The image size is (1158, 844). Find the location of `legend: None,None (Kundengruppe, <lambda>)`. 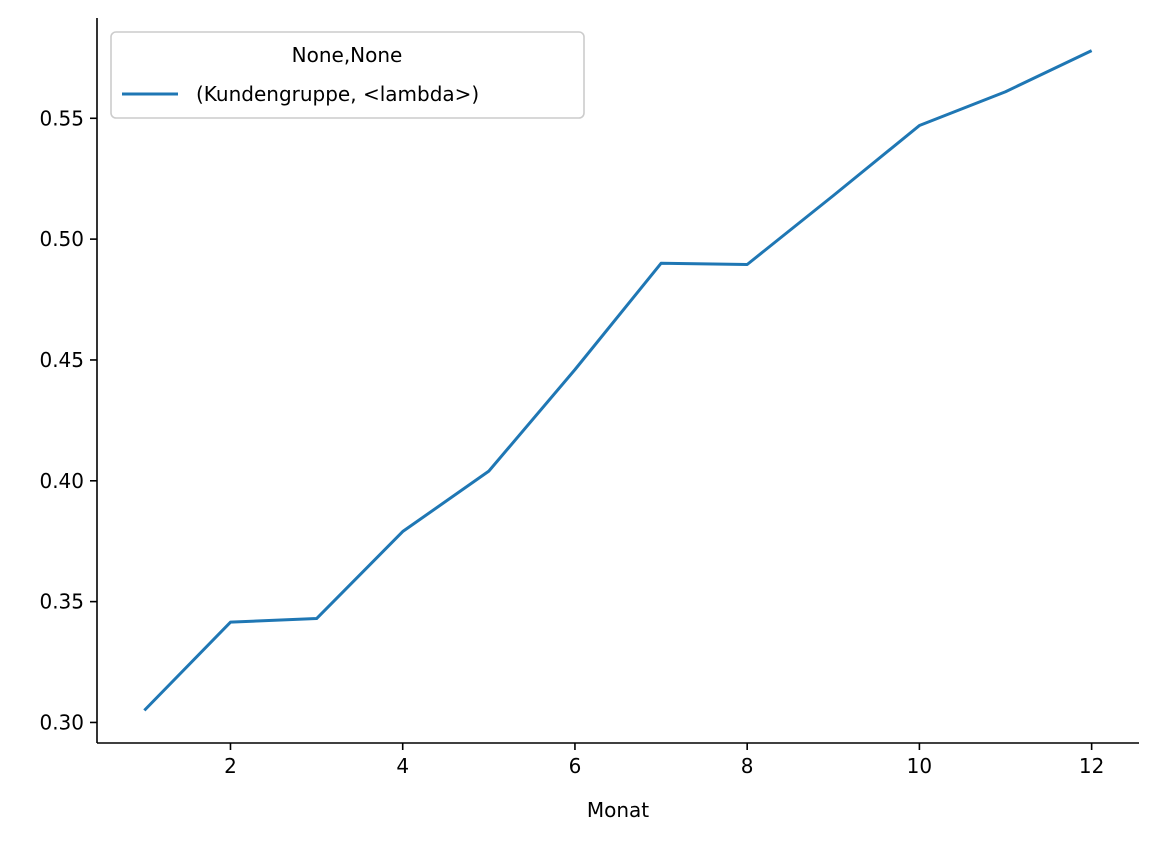

legend: None,None (Kundengruppe, <lambda>) is located at coordinates (347, 75).